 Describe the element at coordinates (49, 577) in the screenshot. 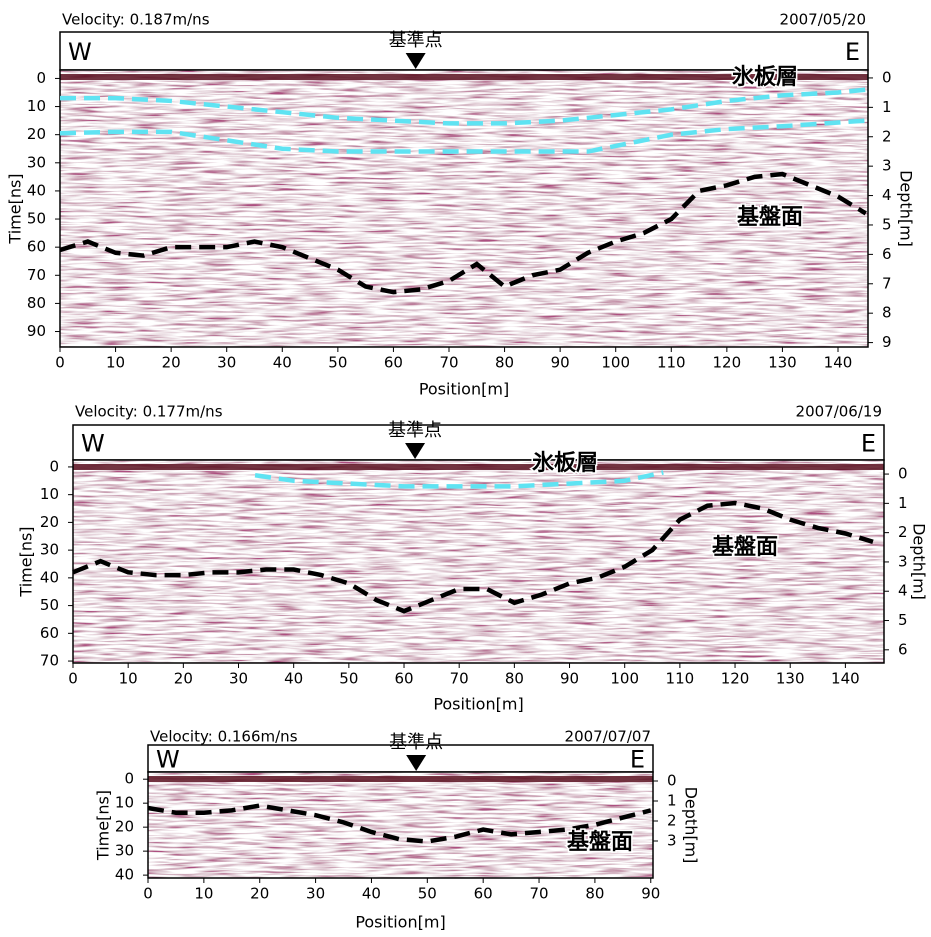

I see `y-tick-label: 40` at that location.